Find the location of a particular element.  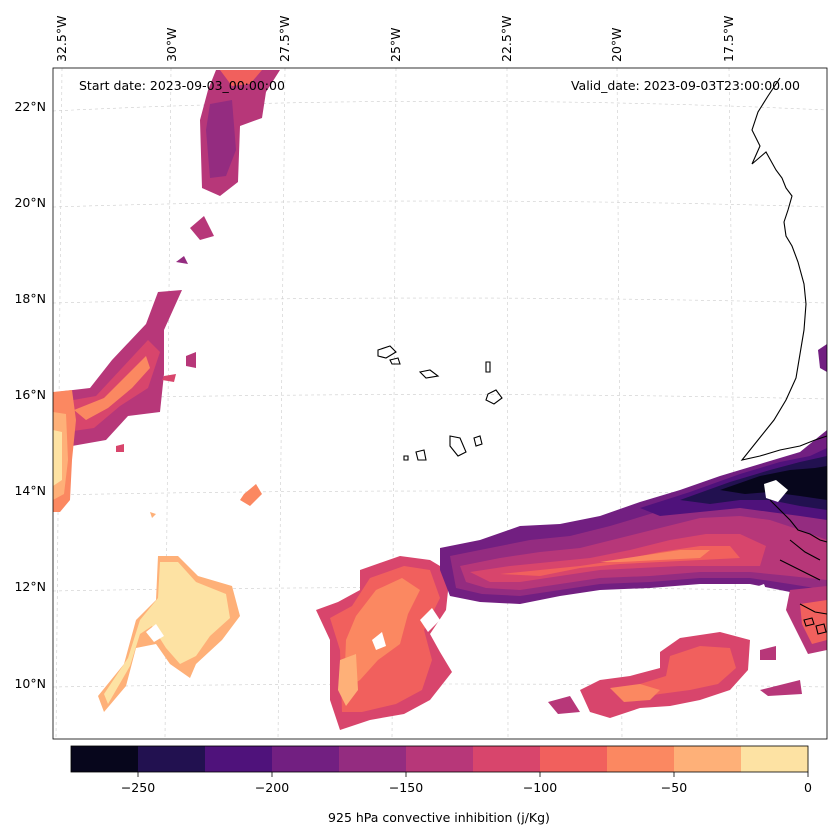

island-maio is located at coordinates (478, 441).